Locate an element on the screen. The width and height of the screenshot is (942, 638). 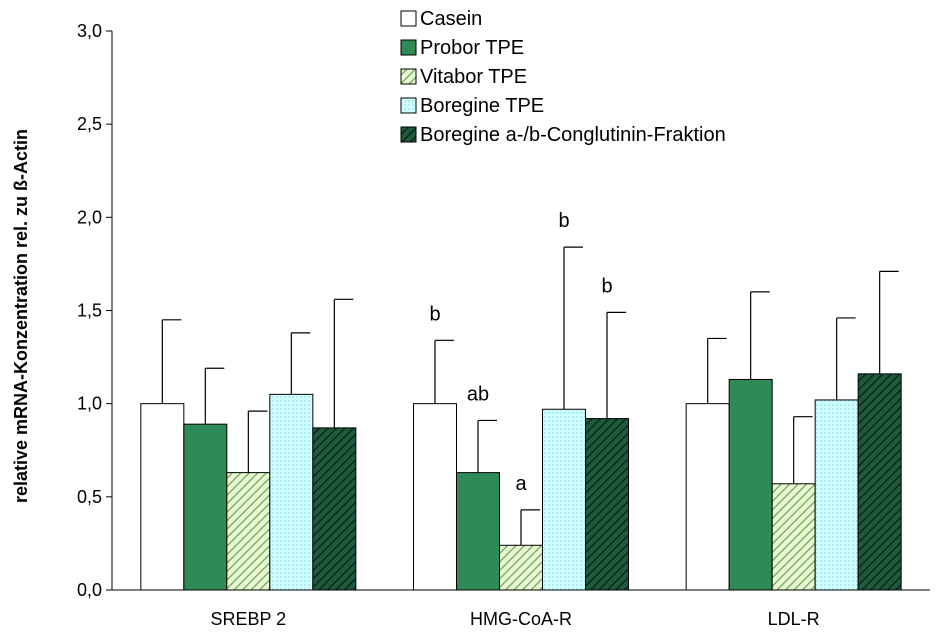
legend-label: Boregine TPE is located at coordinates (482, 106).